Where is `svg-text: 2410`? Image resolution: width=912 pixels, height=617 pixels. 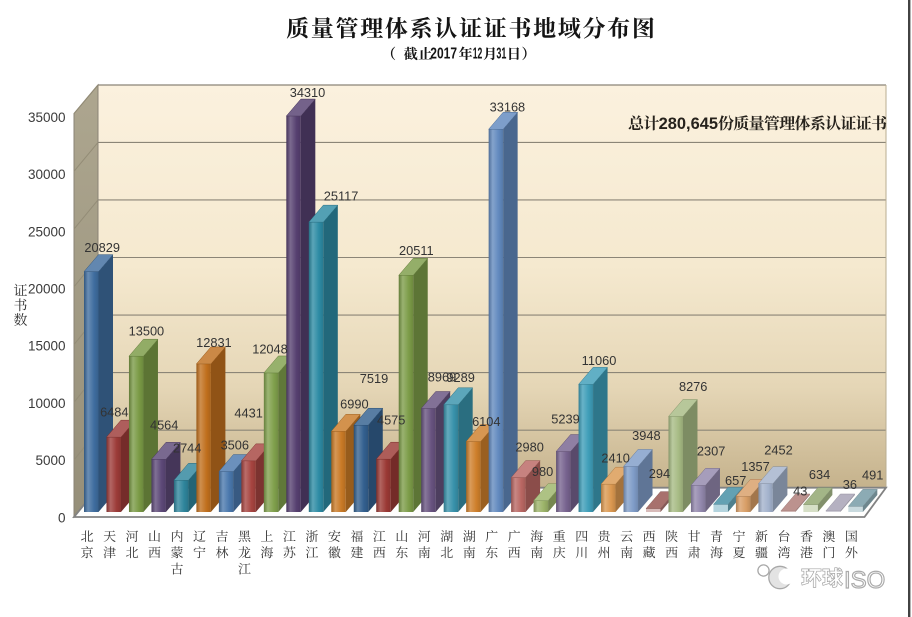
svg-text: 2410 is located at coordinates (615, 457).